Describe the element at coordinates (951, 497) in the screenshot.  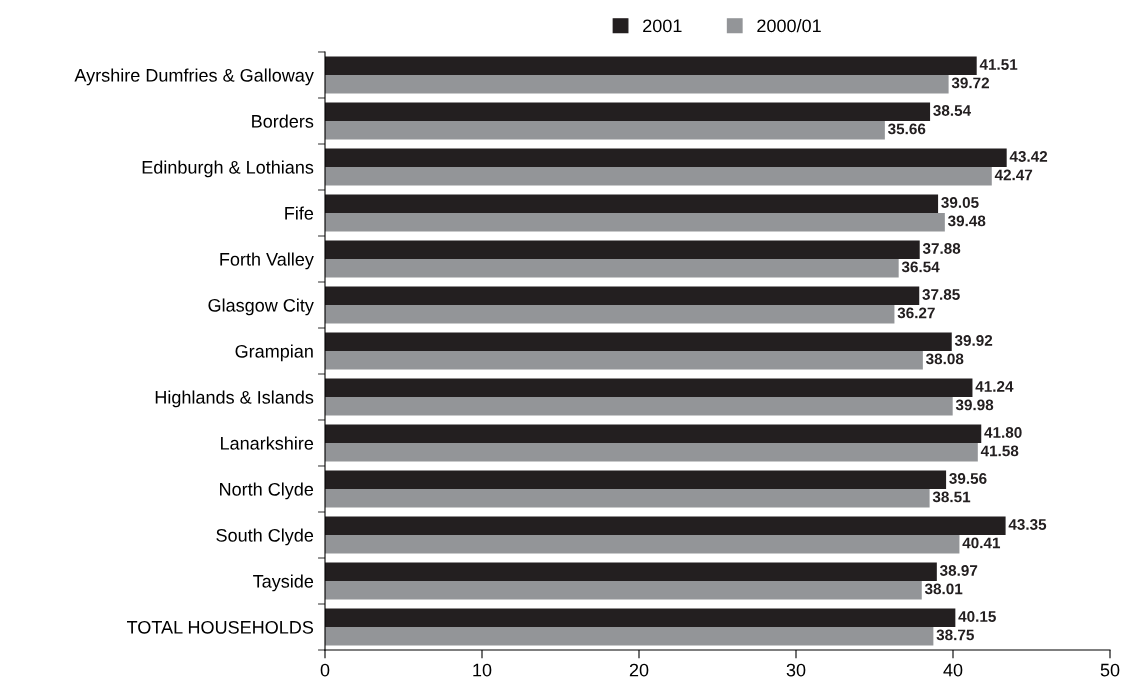
I see `data-label: 38.51` at that location.